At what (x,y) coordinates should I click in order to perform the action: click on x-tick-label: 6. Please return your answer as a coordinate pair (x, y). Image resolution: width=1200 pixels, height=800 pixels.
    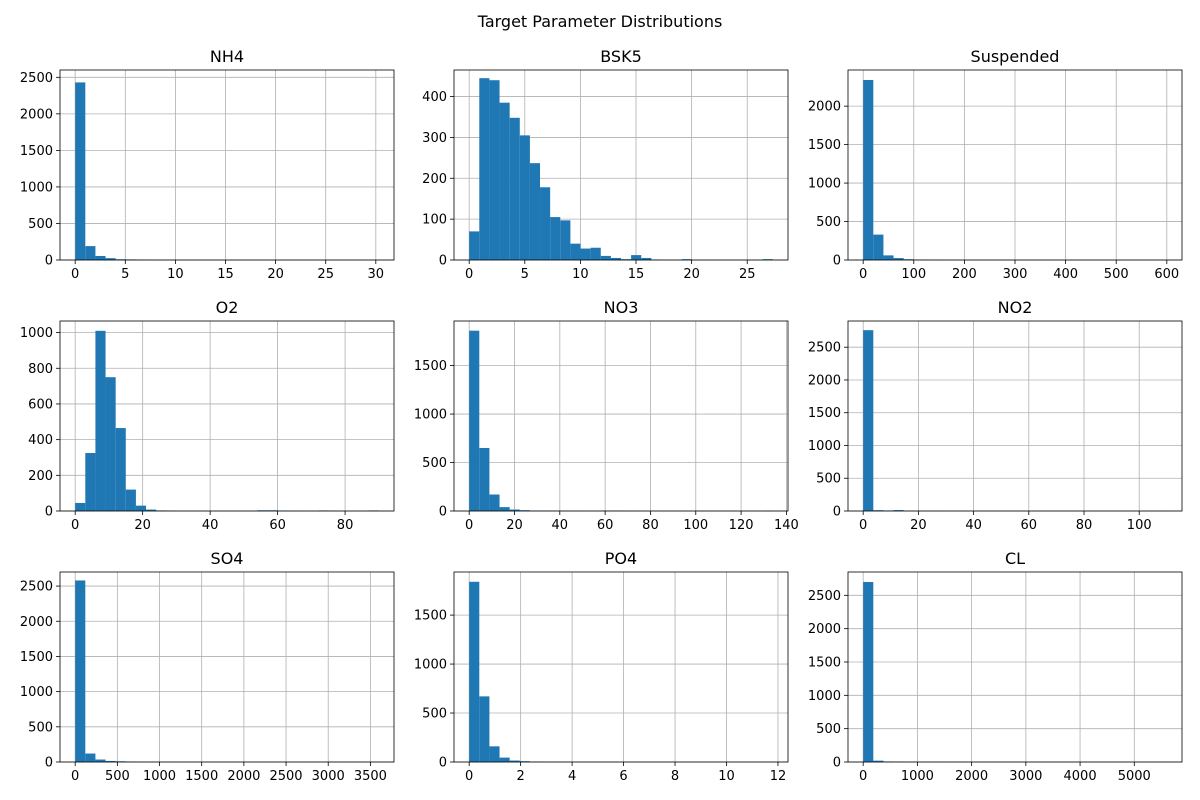
    Looking at the image, I should click on (623, 776).